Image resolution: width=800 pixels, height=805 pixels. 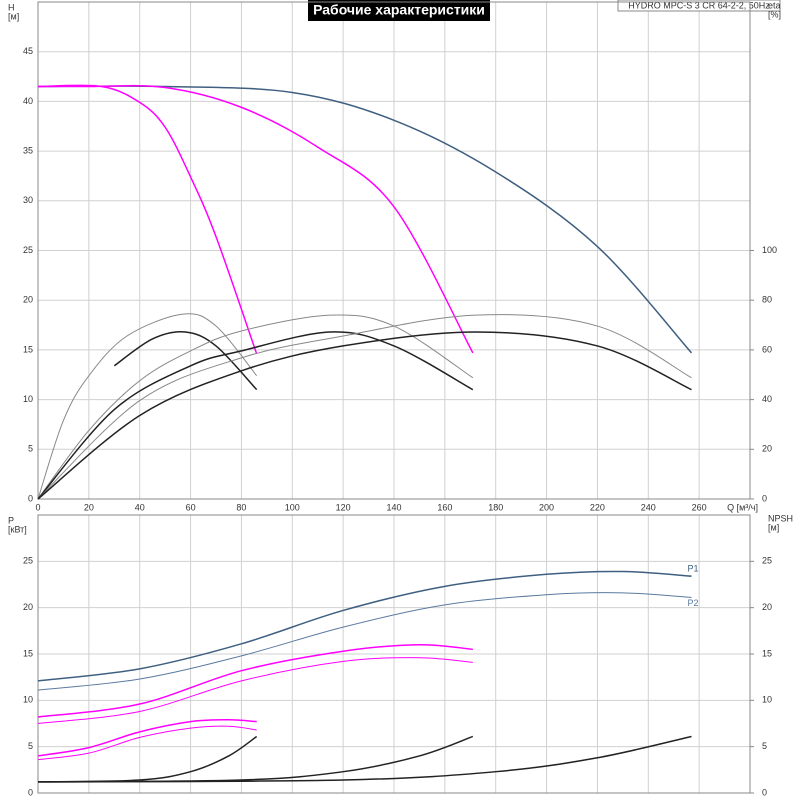 I want to click on y2-axis-label: NPSH, so click(x=780, y=518).